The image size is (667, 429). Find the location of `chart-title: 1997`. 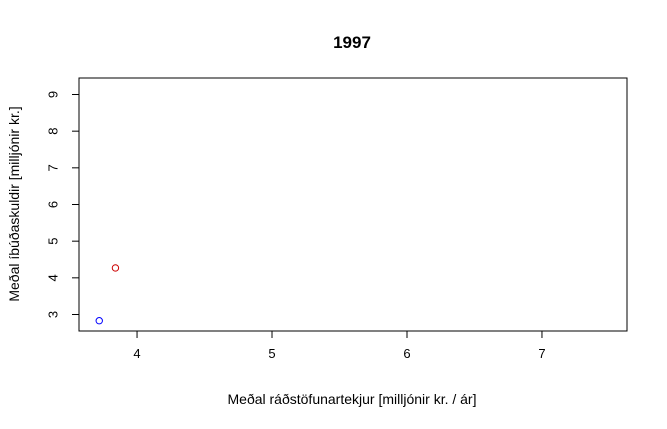

chart-title: 1997 is located at coordinates (352, 42).